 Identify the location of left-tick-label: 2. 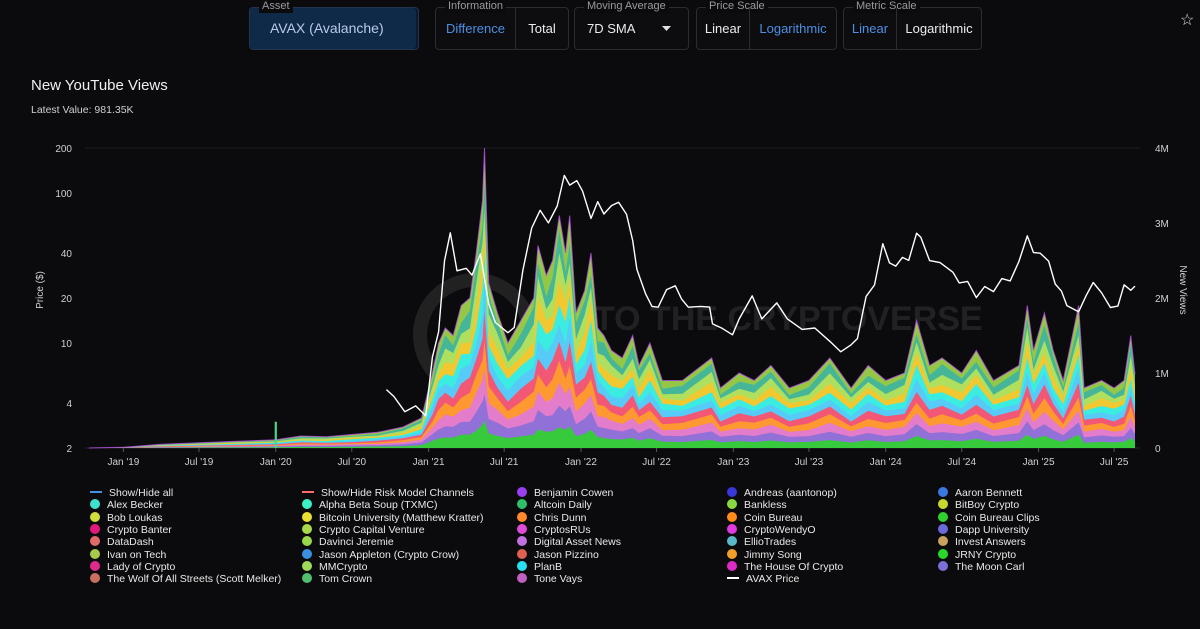
(69, 449).